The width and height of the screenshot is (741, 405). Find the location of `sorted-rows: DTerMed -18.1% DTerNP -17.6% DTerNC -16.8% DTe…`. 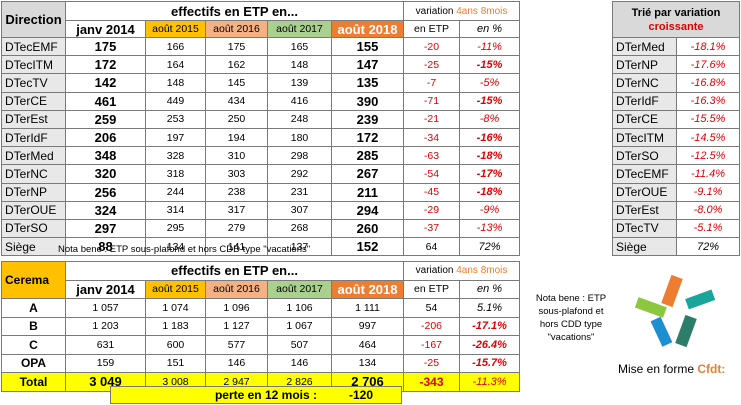

sorted-rows: DTerMed -18.1% DTerNP -17.6% DTerNC -16.8% DTe… is located at coordinates (676, 146).